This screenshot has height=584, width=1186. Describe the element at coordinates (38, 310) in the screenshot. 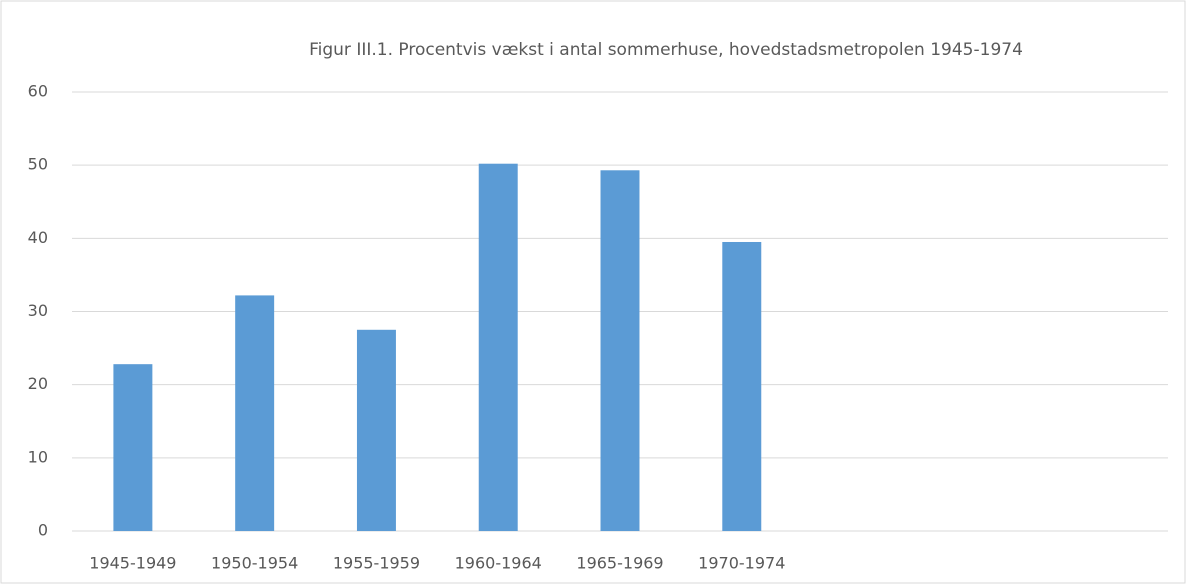

I see `y-tick-label: 30` at that location.